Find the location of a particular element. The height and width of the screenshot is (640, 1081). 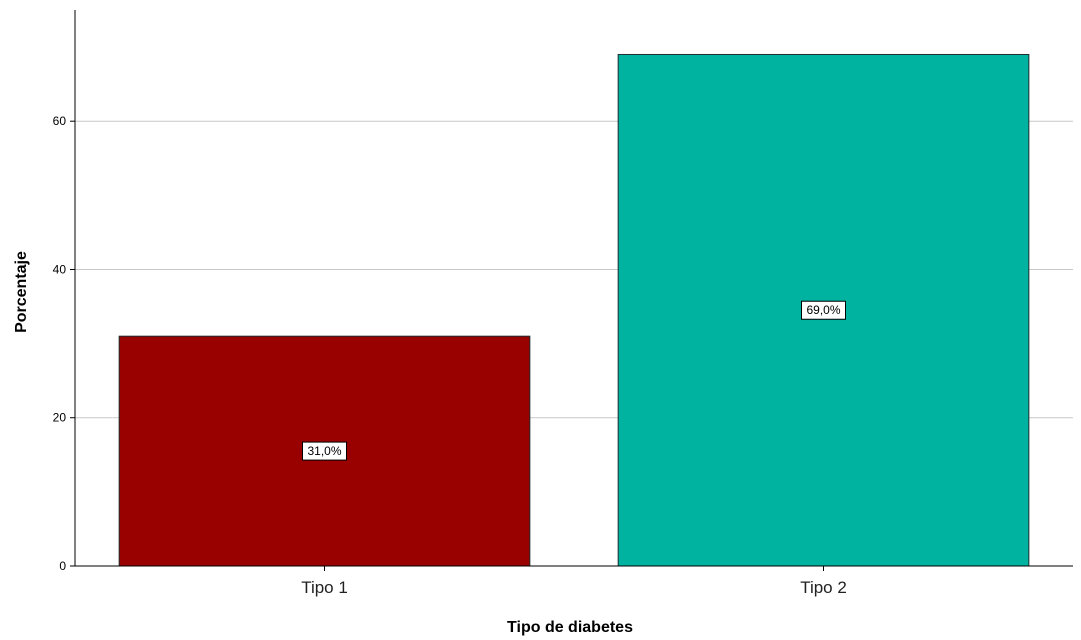

data-label-2: 69,0% is located at coordinates (823, 310).